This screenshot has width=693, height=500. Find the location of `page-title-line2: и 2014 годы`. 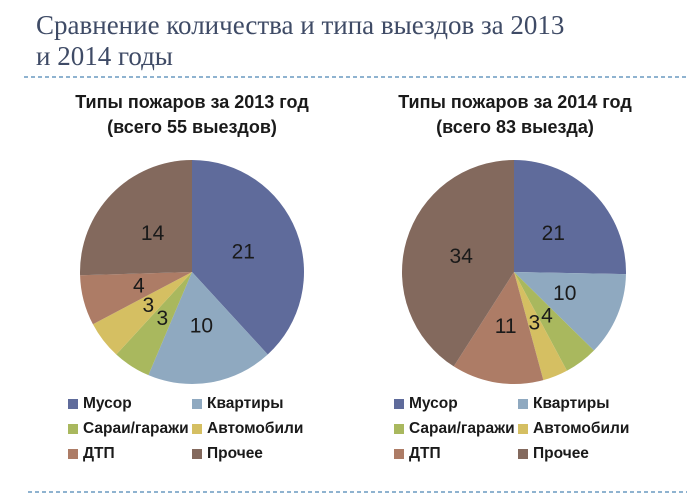

page-title-line2: и 2014 годы is located at coordinates (104, 56).